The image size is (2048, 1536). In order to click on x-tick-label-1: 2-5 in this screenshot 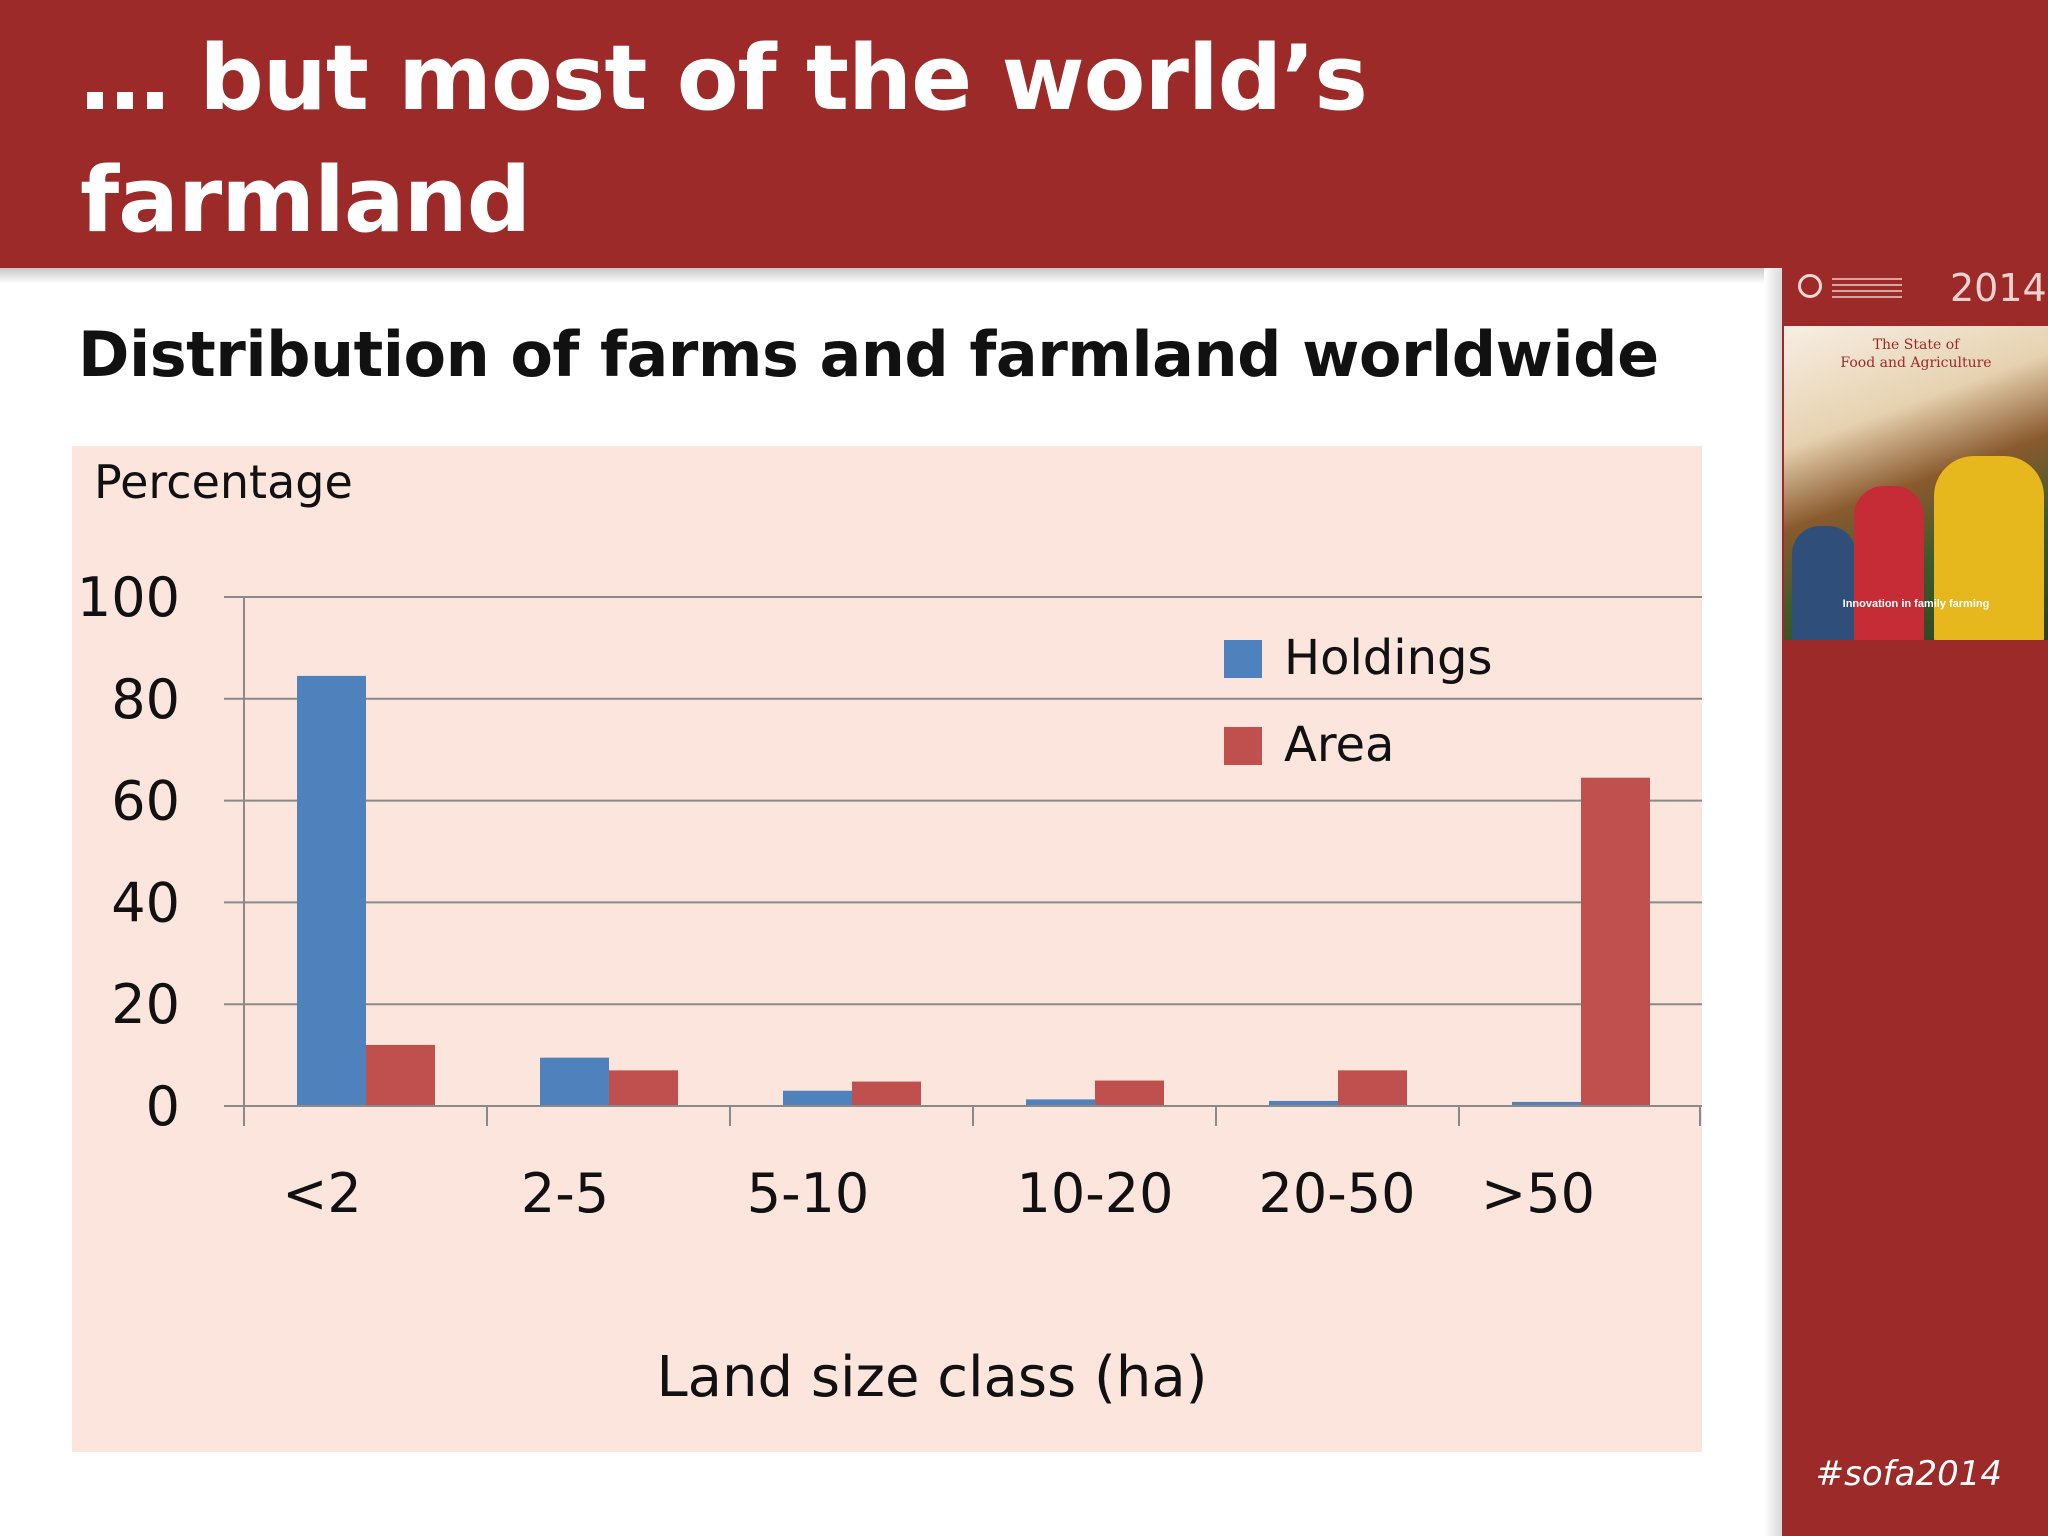, I will do `click(565, 1193)`.